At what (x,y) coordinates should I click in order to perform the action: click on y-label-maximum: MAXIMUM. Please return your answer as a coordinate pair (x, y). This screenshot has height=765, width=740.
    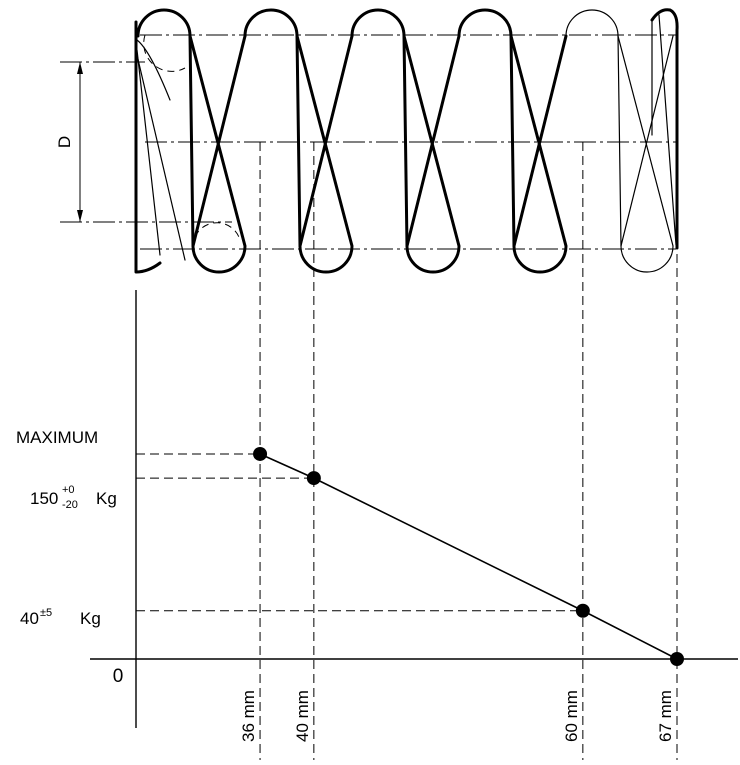
    Looking at the image, I should click on (57, 437).